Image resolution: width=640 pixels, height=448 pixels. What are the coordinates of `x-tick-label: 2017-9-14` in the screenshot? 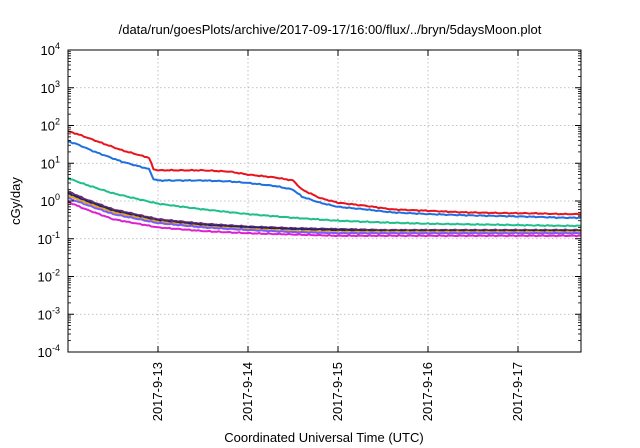 It's located at (247, 391).